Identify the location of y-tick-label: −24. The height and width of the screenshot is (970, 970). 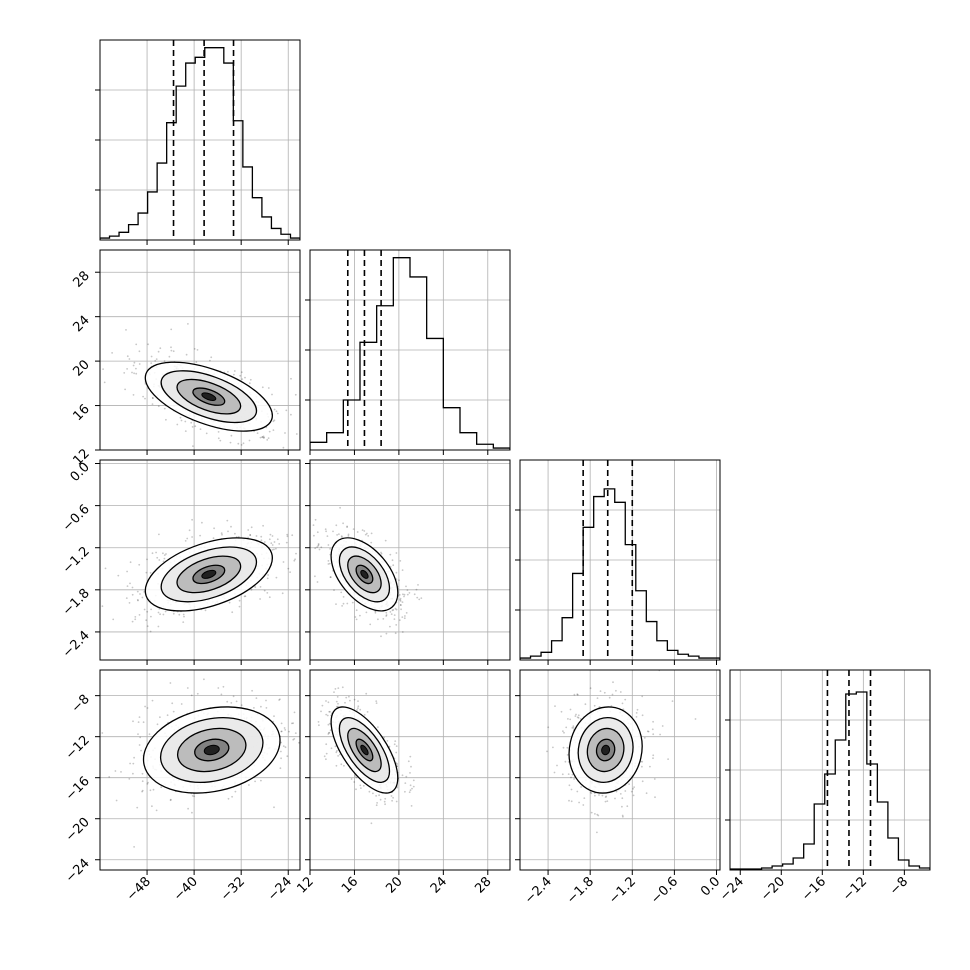
(78, 871).